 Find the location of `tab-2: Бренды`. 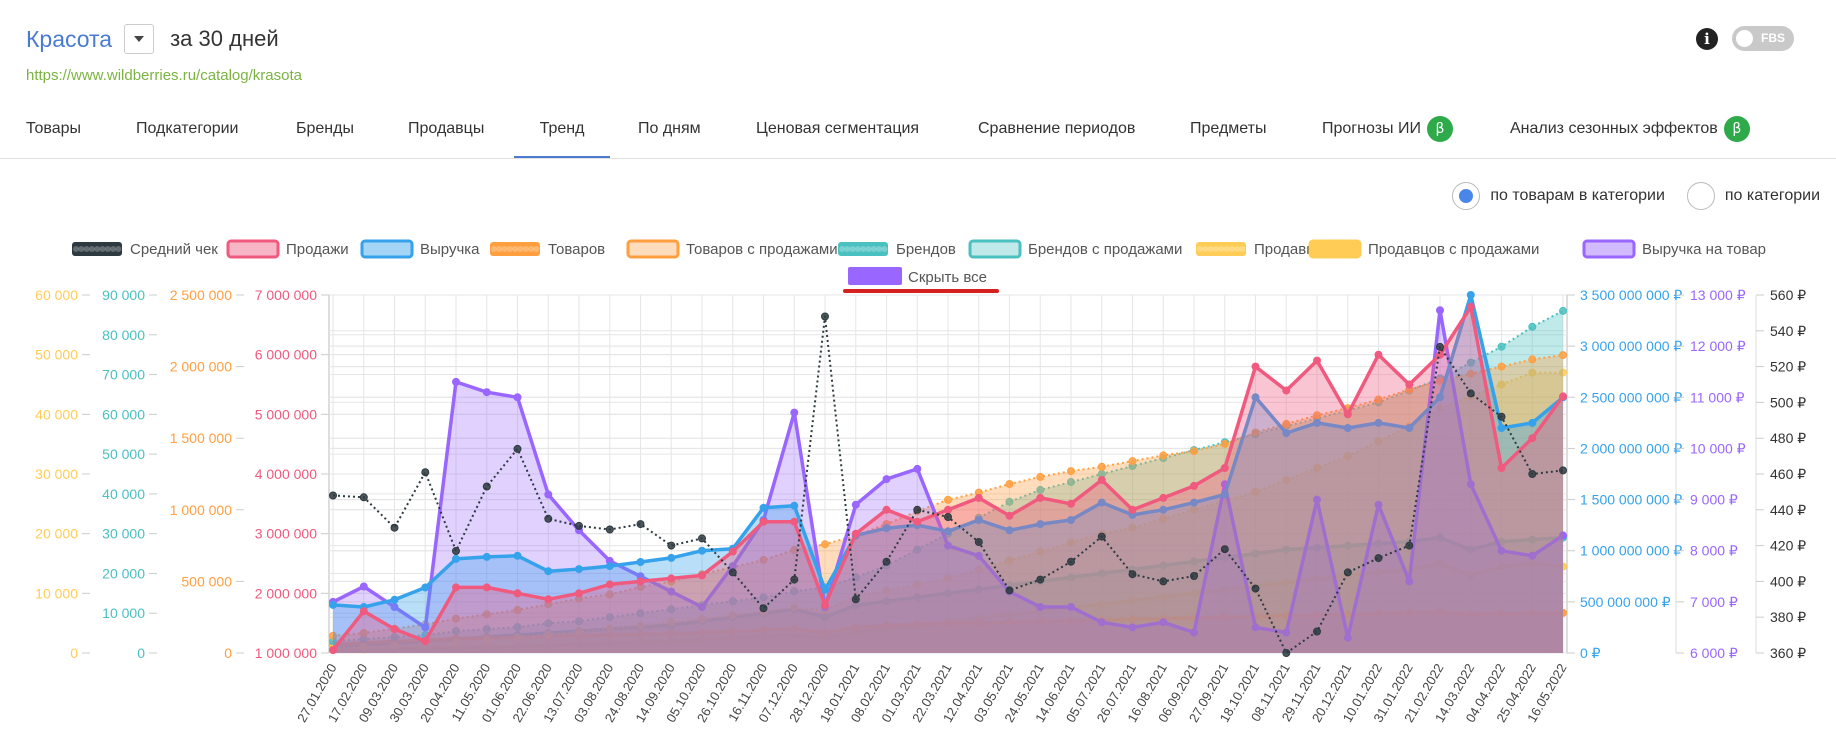

tab-2: Бренды is located at coordinates (325, 131).